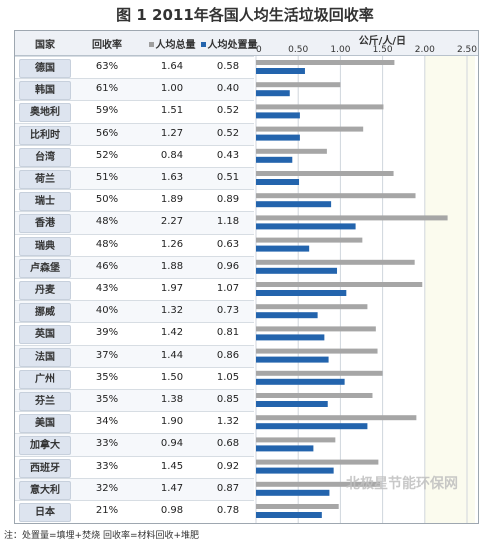 The width and height of the screenshot is (490, 546). I want to click on table-row: 瑞士 50% 1.89 0.89, so click(134, 200).